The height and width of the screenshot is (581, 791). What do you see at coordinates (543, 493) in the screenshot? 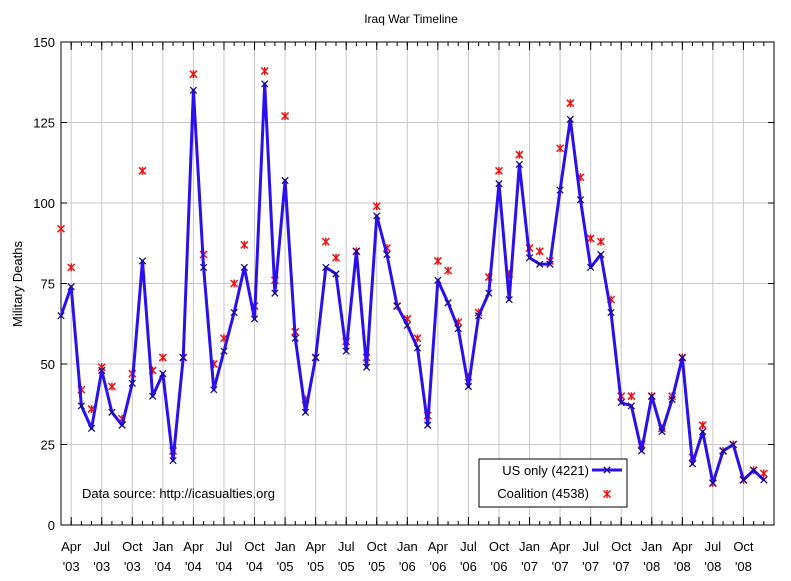
I see `legend-label-coalition: Coalition (4538)` at bounding box center [543, 493].